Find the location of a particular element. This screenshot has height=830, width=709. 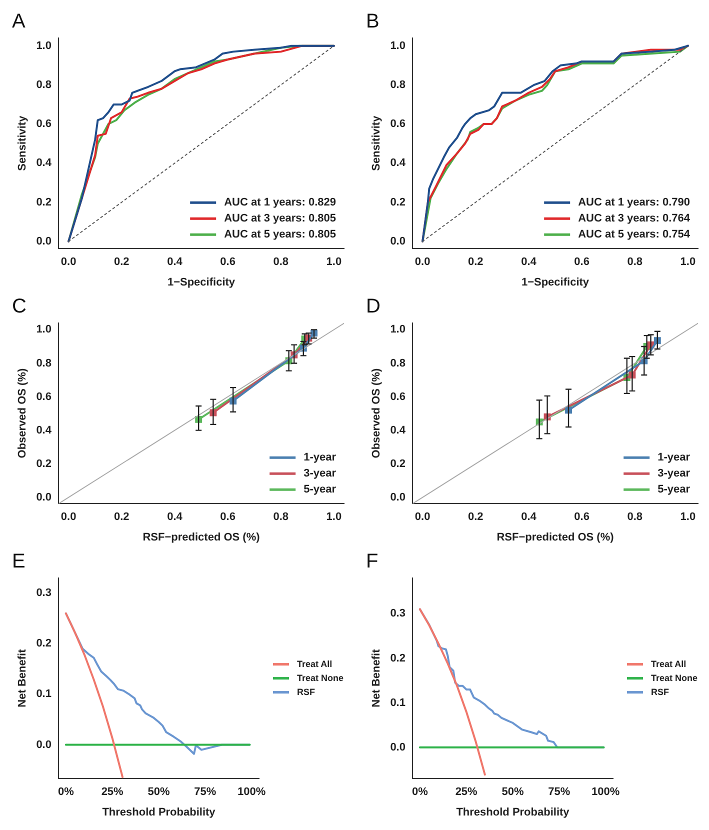

chart-title: A is located at coordinates (19, 21).